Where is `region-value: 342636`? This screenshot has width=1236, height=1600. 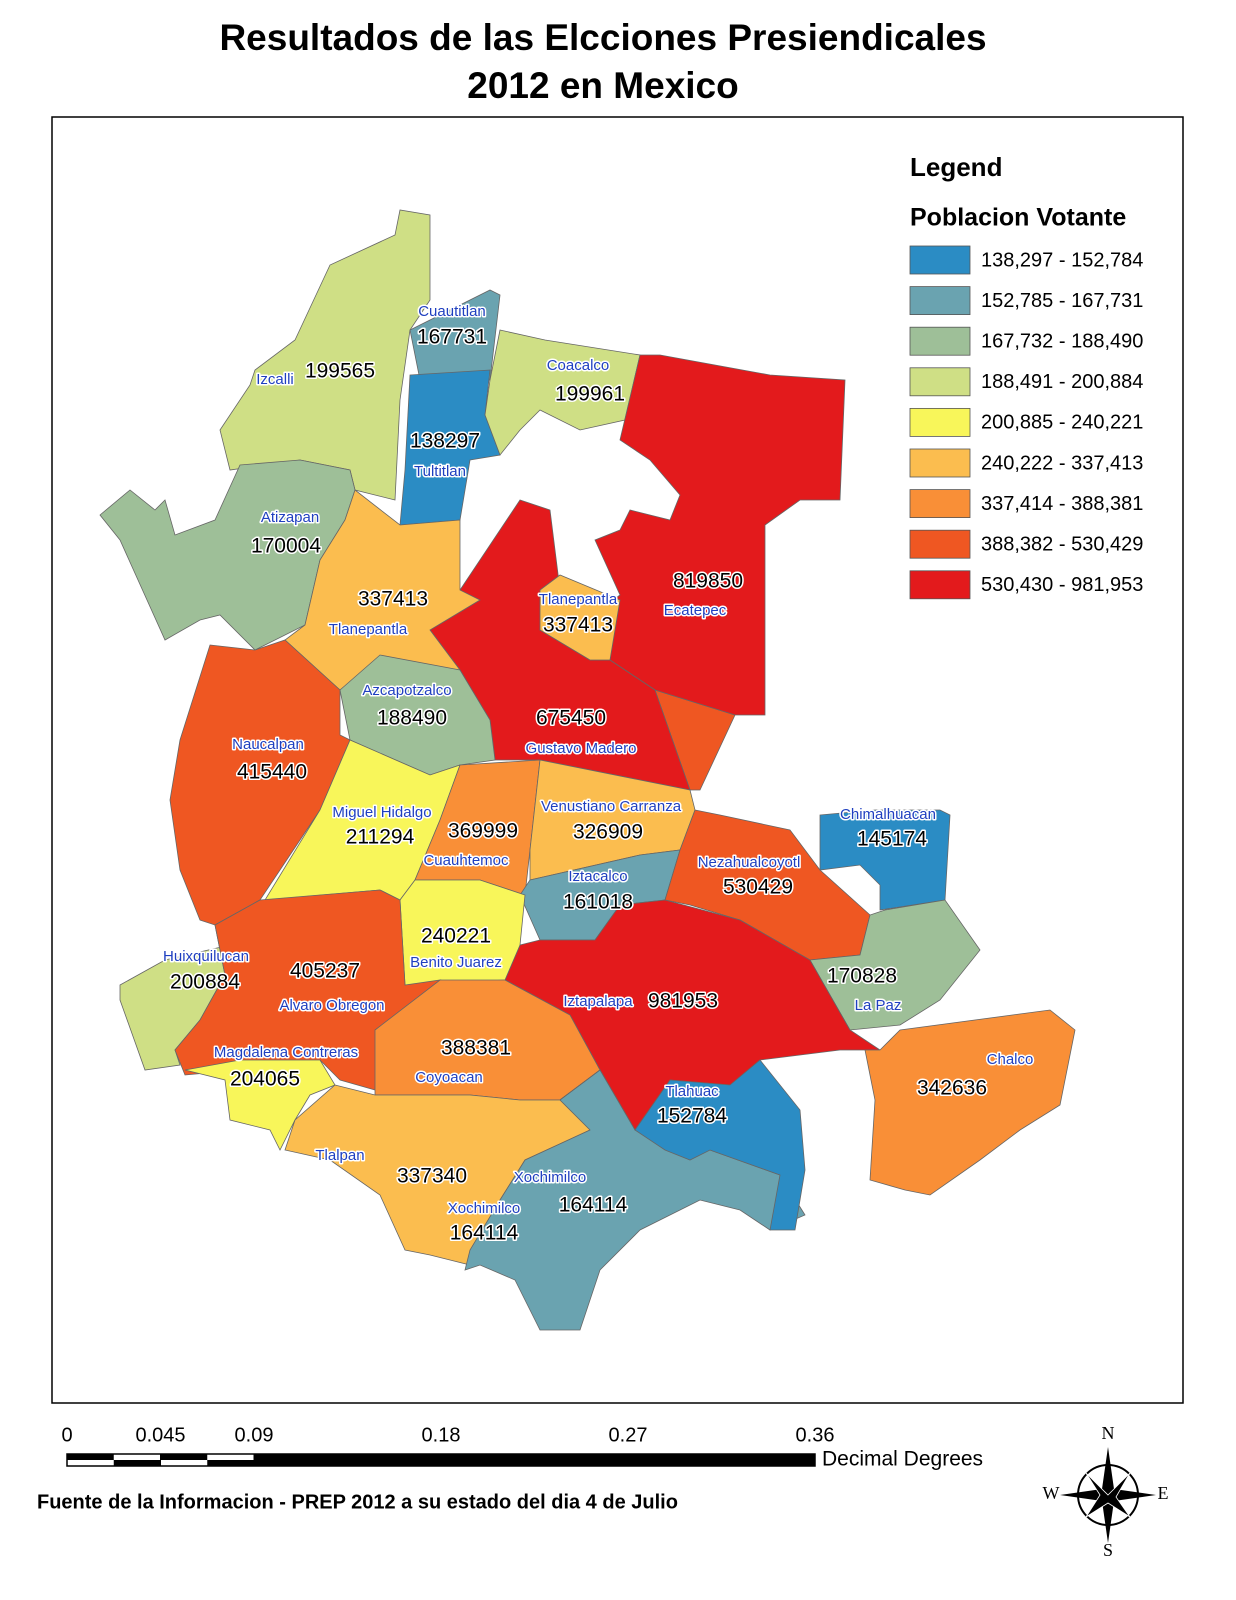
region-value: 342636 is located at coordinates (952, 1088).